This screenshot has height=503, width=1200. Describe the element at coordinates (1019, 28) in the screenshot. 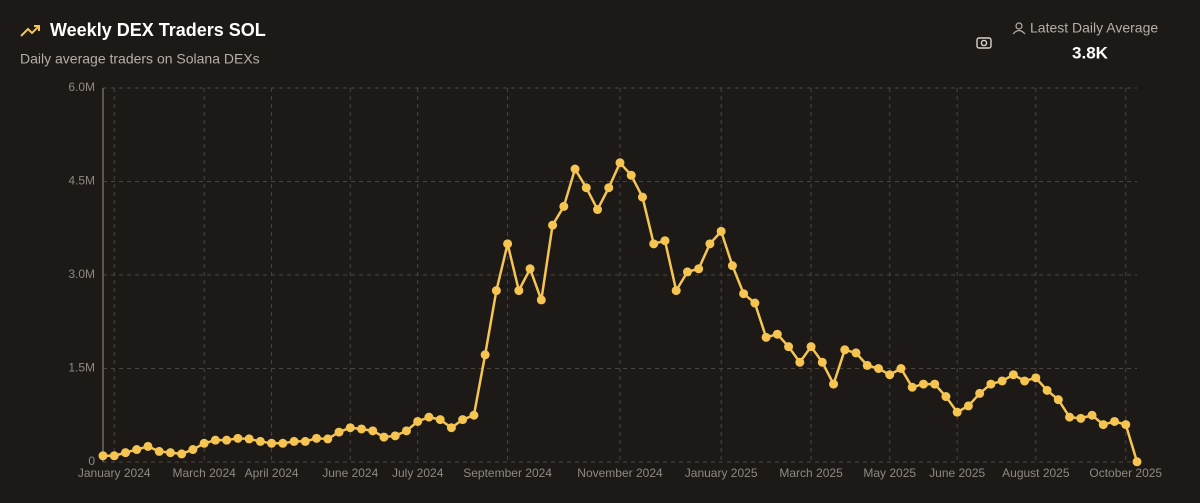

I see `user-icon` at that location.